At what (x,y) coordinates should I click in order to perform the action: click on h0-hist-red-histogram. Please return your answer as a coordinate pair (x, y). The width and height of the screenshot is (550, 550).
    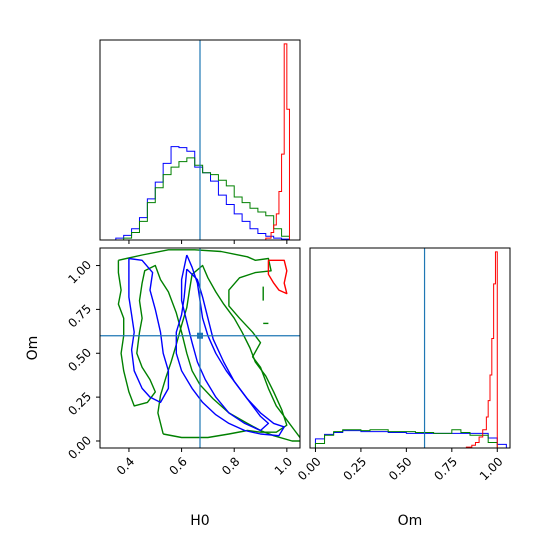
    Looking at the image, I should click on (276, 141).